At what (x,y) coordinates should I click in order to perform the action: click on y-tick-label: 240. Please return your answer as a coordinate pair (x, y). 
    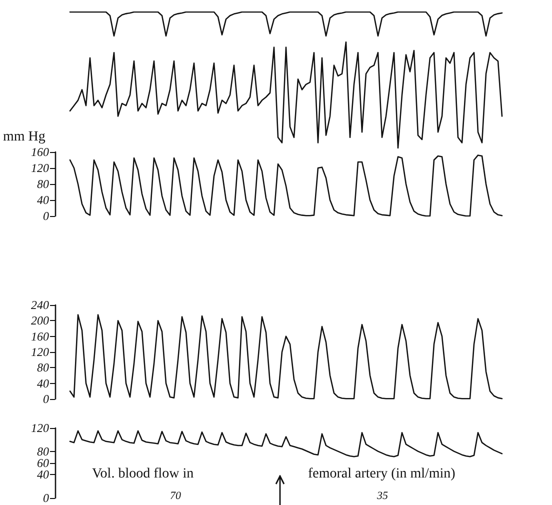
    Looking at the image, I should click on (40, 305).